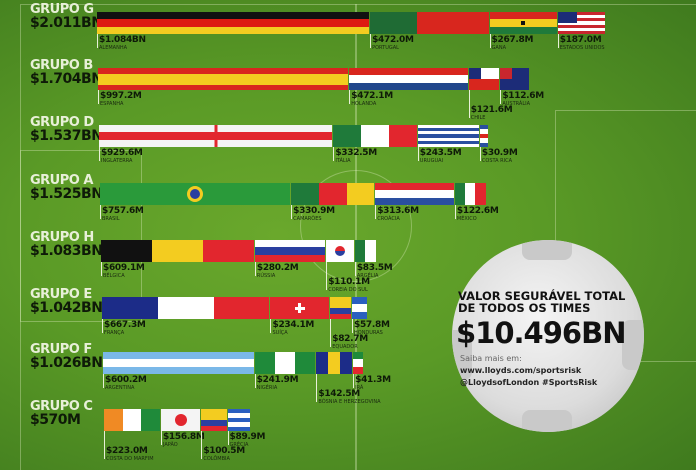 The image size is (696, 470). I want to click on team-name: PORTUGAL, so click(385, 48).